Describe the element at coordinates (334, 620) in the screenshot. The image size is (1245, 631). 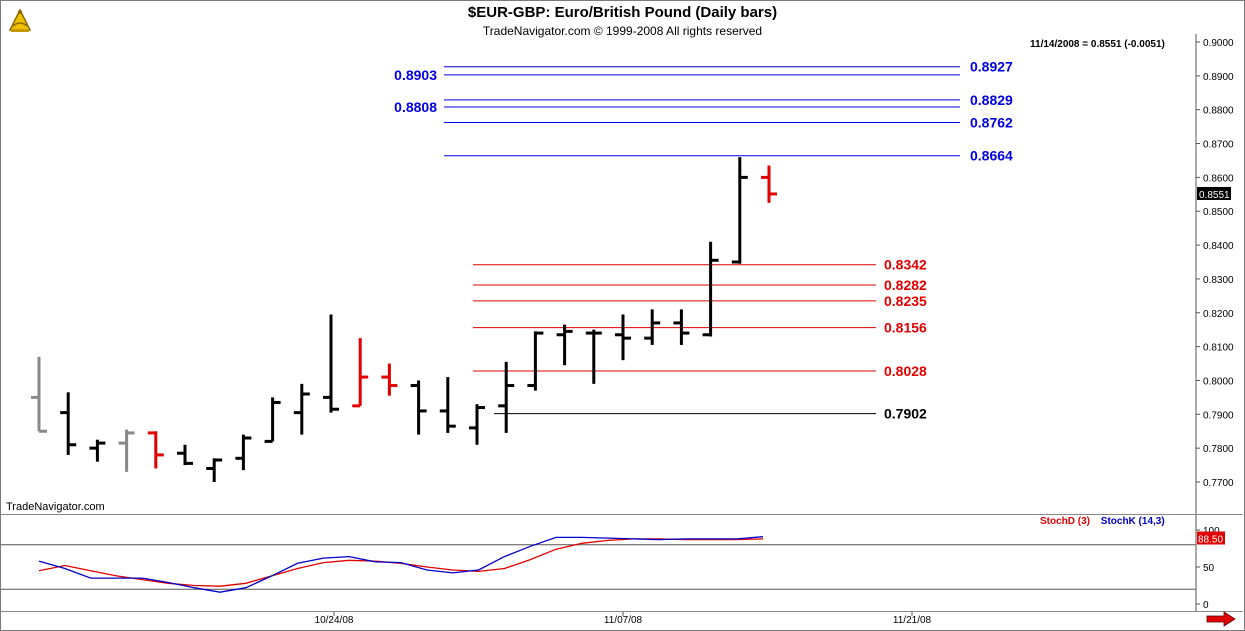
I see `date-tick-label: 10/24/08` at that location.